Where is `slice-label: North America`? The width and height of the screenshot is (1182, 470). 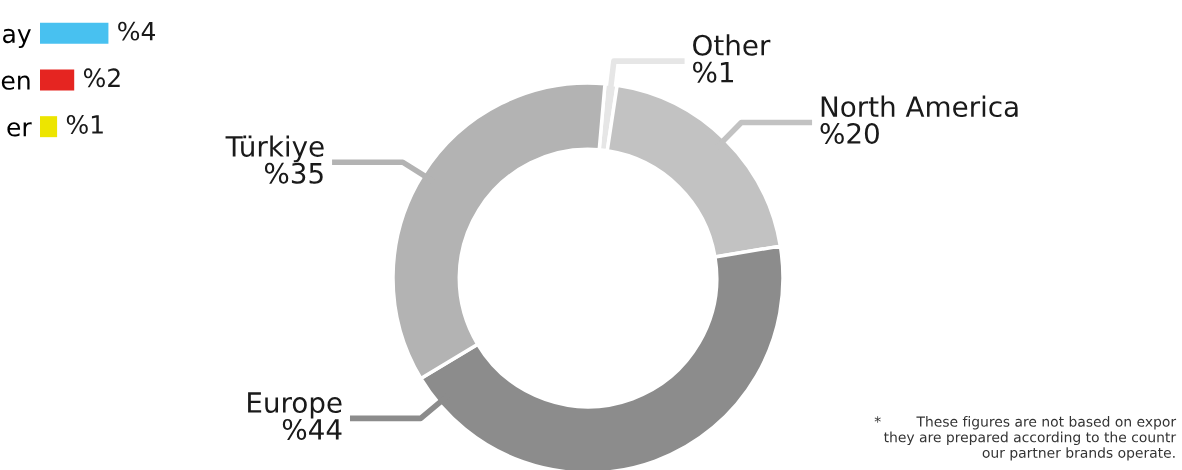
slice-label: North America is located at coordinates (919, 106).